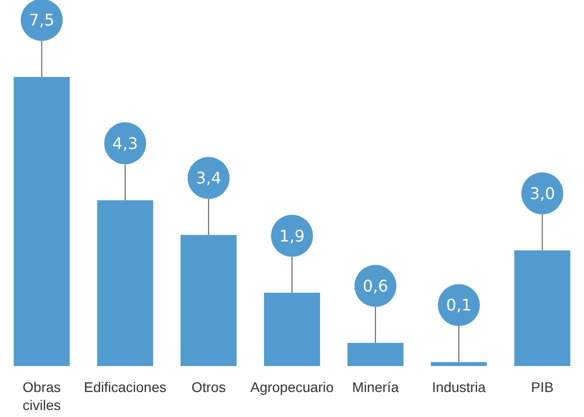 The height and width of the screenshot is (417, 584). What do you see at coordinates (41, 396) in the screenshot?
I see `x-tick-label: Obras civiles` at bounding box center [41, 396].